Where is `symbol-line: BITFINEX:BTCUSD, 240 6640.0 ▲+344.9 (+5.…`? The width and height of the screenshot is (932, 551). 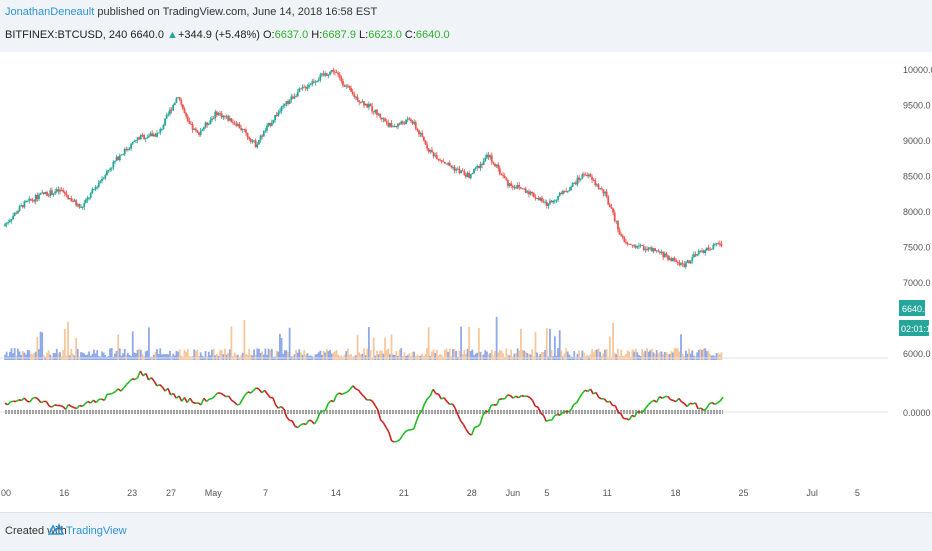 symbol-line: BITFINEX:BTCUSD, 240 6640.0 ▲+344.9 (+5.… is located at coordinates (227, 35).